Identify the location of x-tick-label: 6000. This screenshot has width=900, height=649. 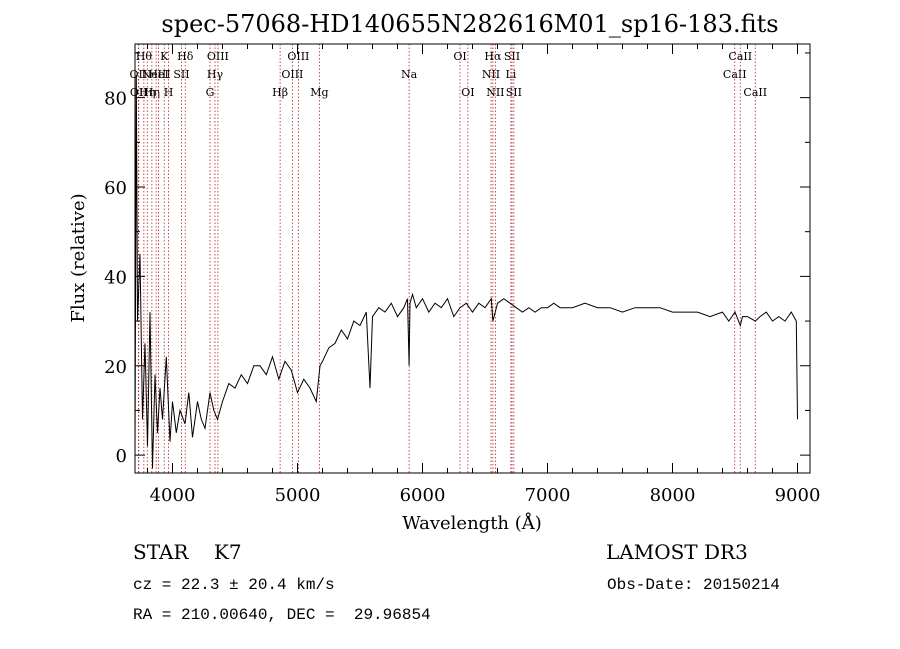
(423, 495).